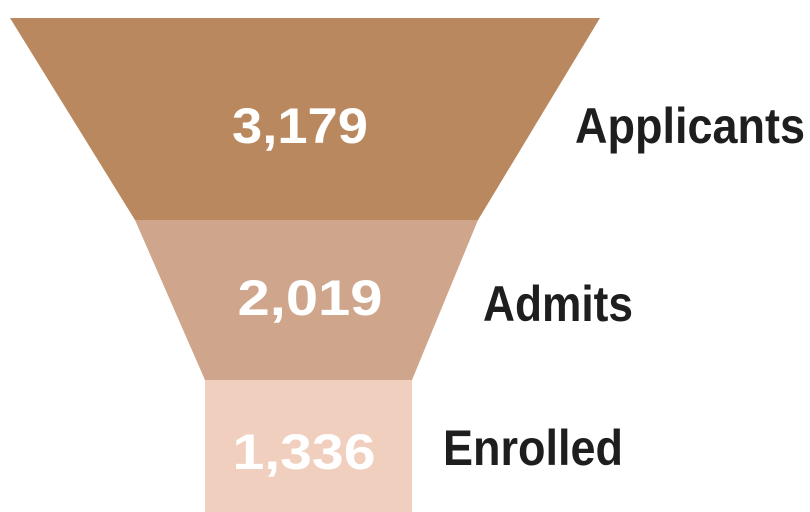  I want to click on value-label: 1,336, so click(304, 452).